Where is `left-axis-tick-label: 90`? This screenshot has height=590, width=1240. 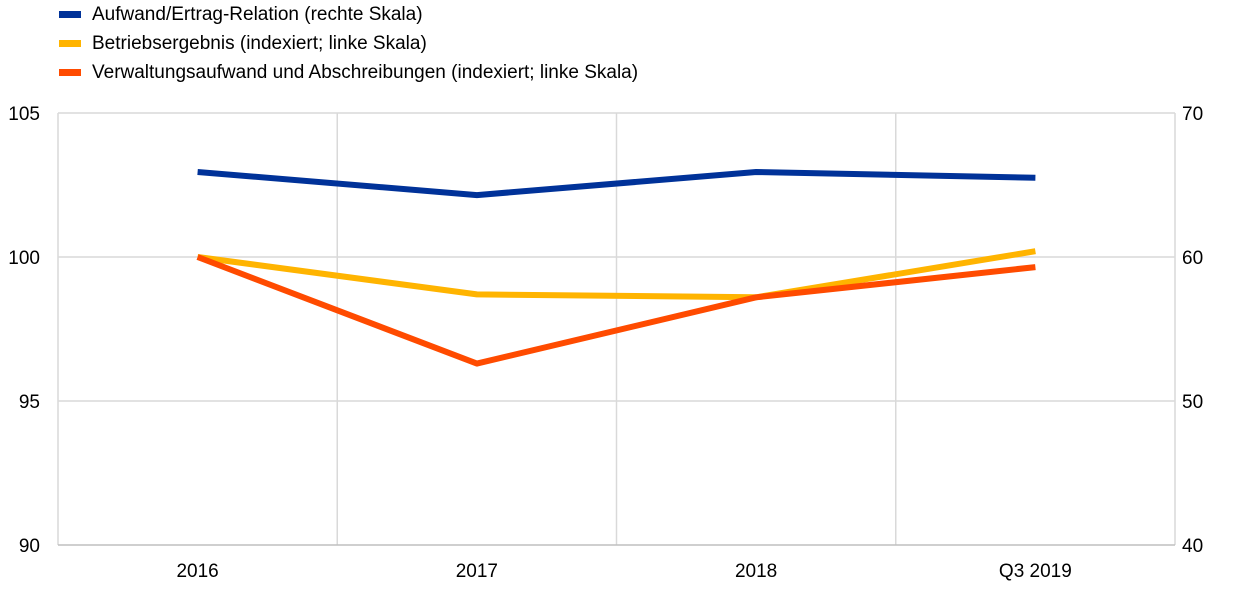 left-axis-tick-label: 90 is located at coordinates (29, 546).